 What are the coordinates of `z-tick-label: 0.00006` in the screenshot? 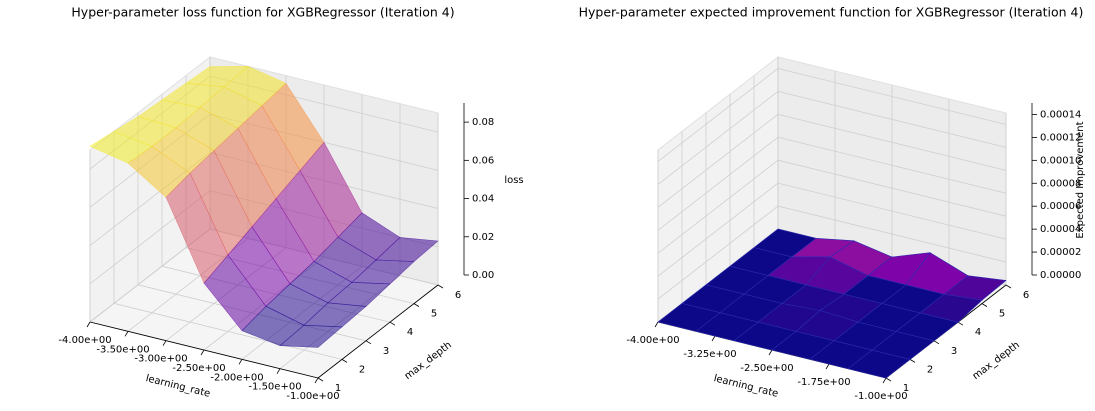 It's located at (1060, 206).